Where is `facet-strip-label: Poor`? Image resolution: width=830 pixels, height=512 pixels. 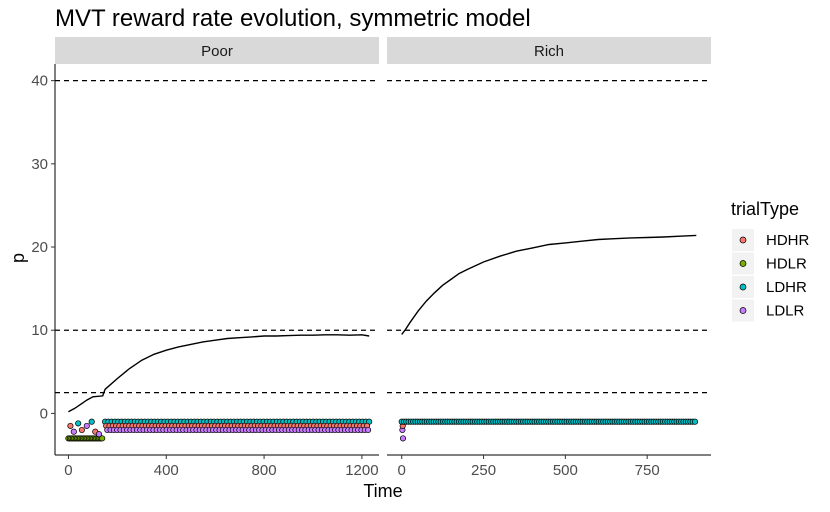
facet-strip-label: Poor is located at coordinates (217, 51).